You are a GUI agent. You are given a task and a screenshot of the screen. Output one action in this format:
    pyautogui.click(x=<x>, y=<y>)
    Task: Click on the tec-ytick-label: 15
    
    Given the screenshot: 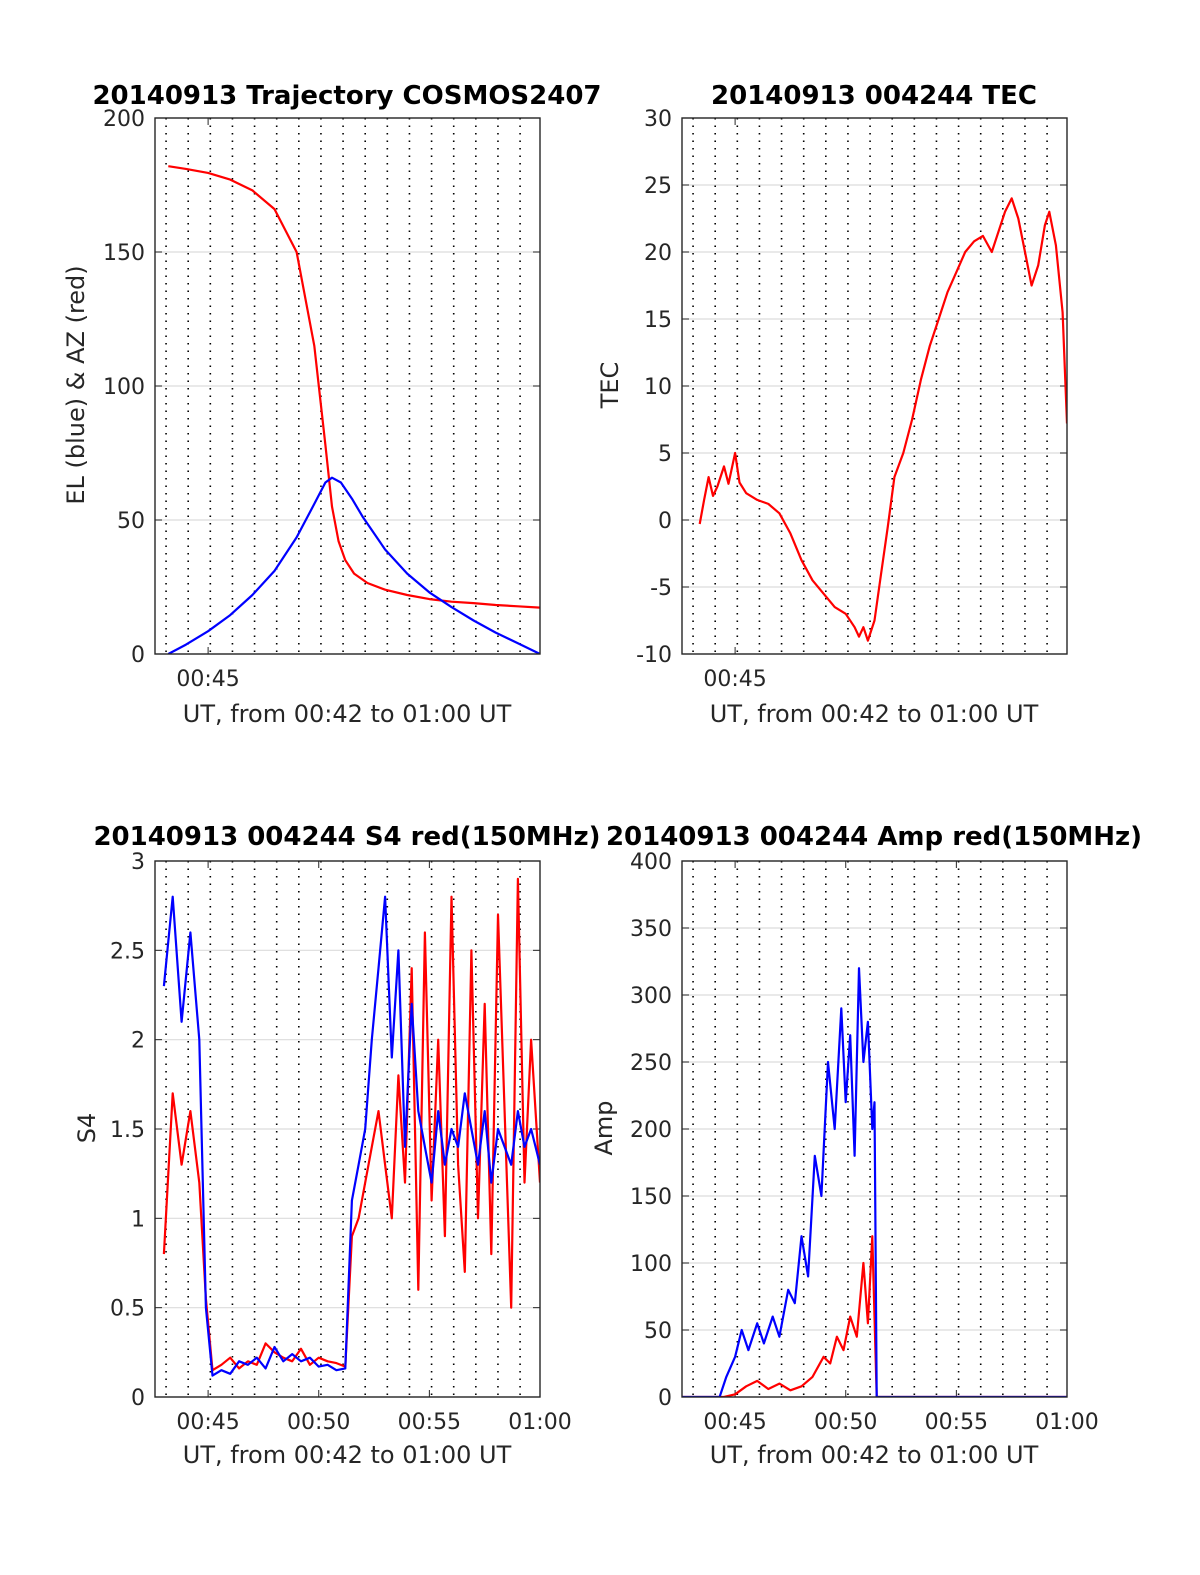 What is the action you would take?
    pyautogui.click(x=658, y=320)
    